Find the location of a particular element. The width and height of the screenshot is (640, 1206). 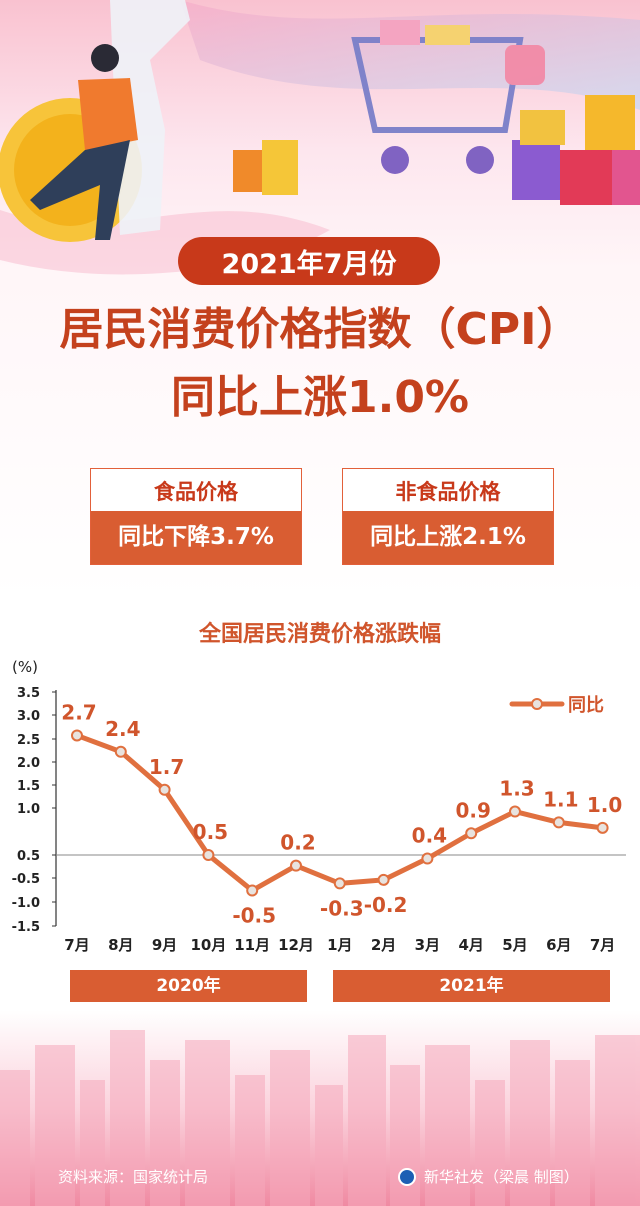

x-tick-label: 9月 is located at coordinates (164, 945).